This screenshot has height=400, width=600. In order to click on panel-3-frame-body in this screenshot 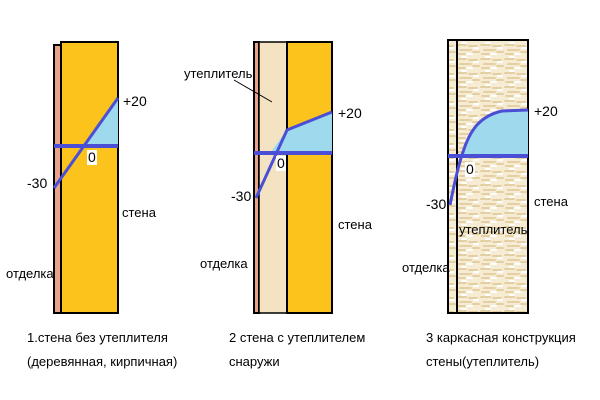, I will do `click(488, 176)`.